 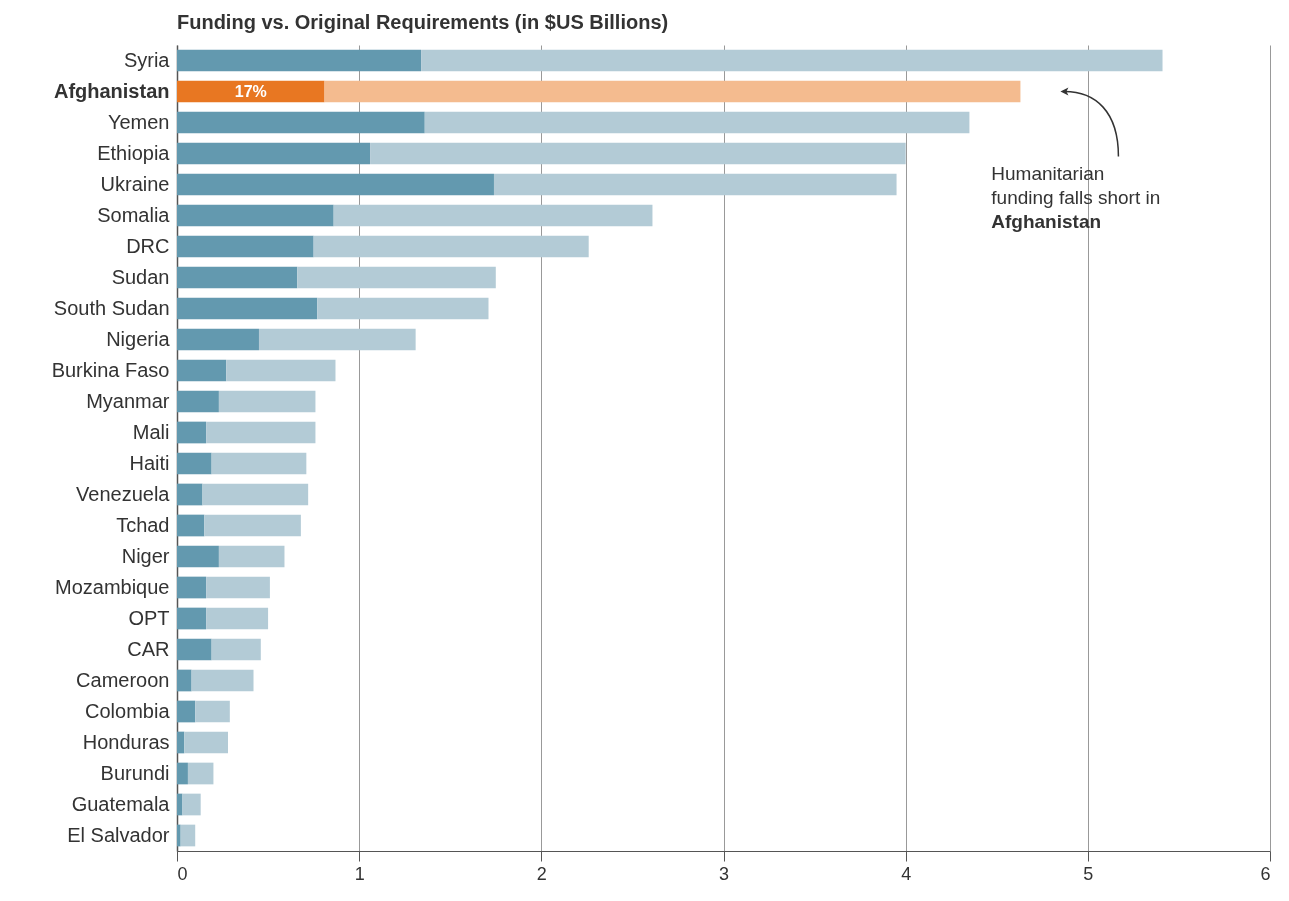 I want to click on y-tick-label: Nigeria, so click(x=138, y=338).